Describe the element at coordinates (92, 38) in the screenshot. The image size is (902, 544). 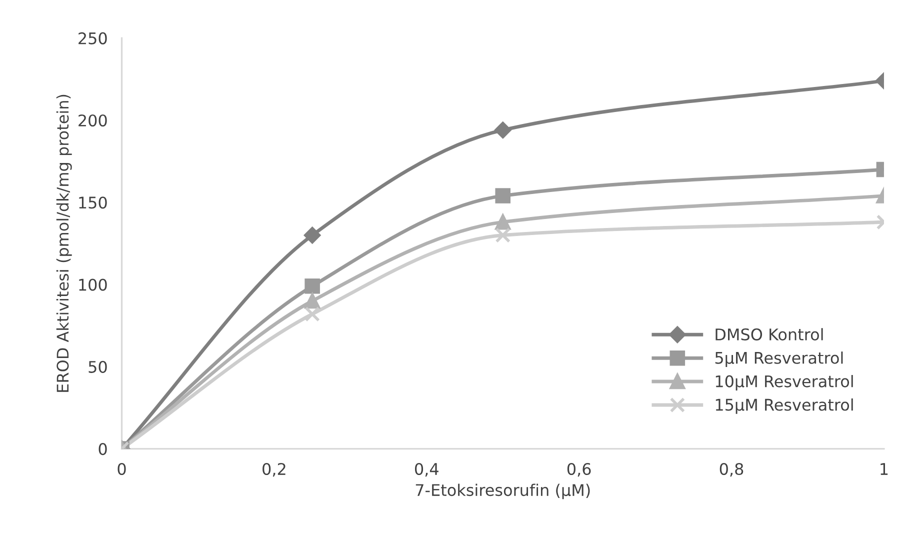
I see `y-tick-label: 250` at that location.